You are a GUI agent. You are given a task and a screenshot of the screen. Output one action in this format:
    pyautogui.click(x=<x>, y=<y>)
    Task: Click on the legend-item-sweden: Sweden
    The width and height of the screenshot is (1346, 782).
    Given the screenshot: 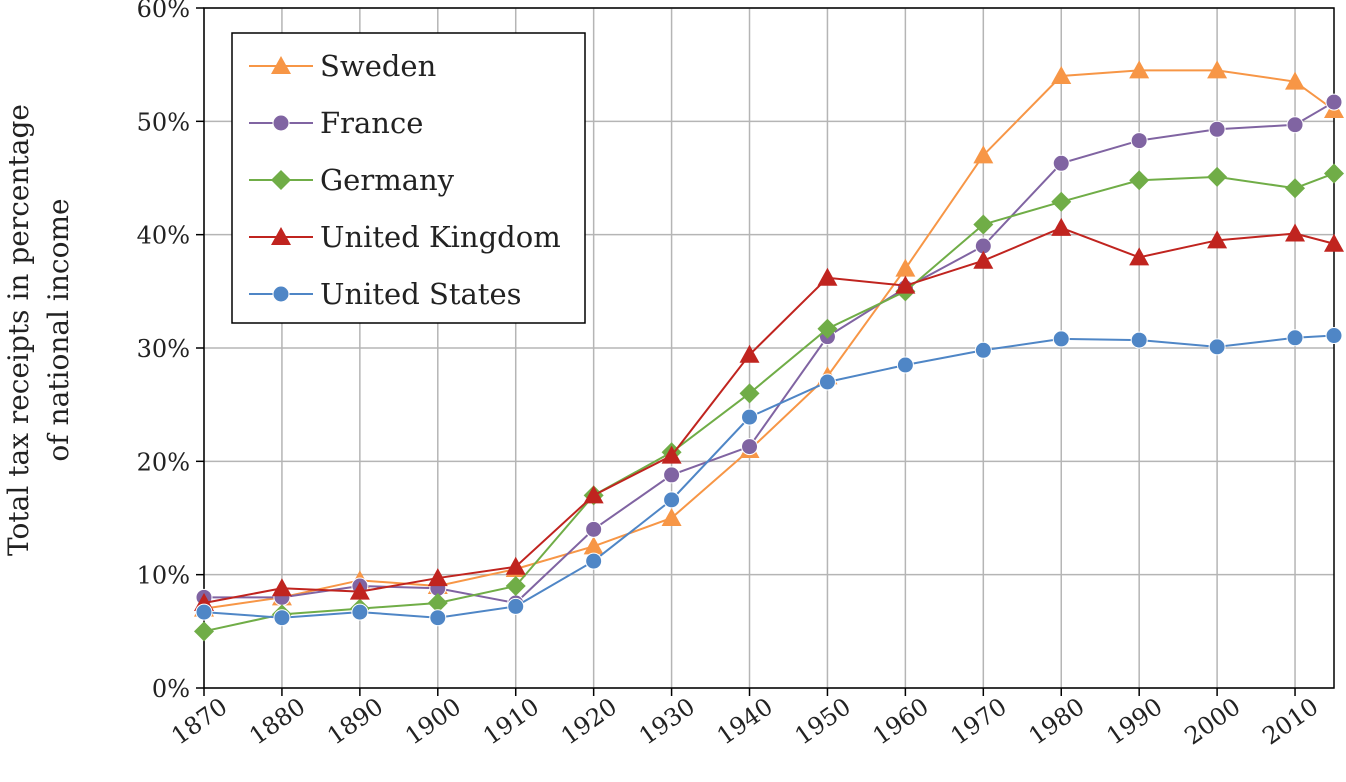 What is the action you would take?
    pyautogui.click(x=342, y=66)
    